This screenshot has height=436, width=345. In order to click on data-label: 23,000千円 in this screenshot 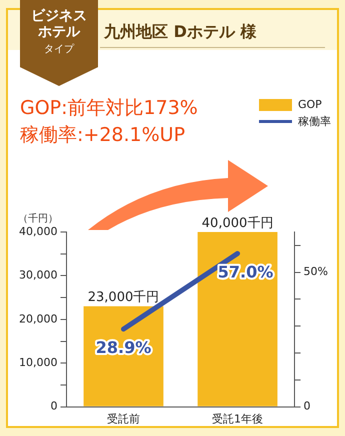, I will do `click(124, 298)`.